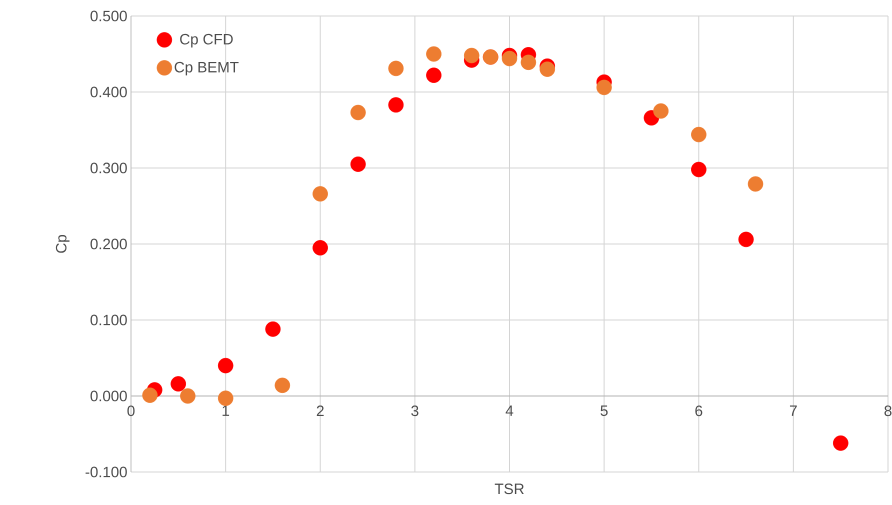  Describe the element at coordinates (131, 411) in the screenshot. I see `x-tick-label: 0` at that location.